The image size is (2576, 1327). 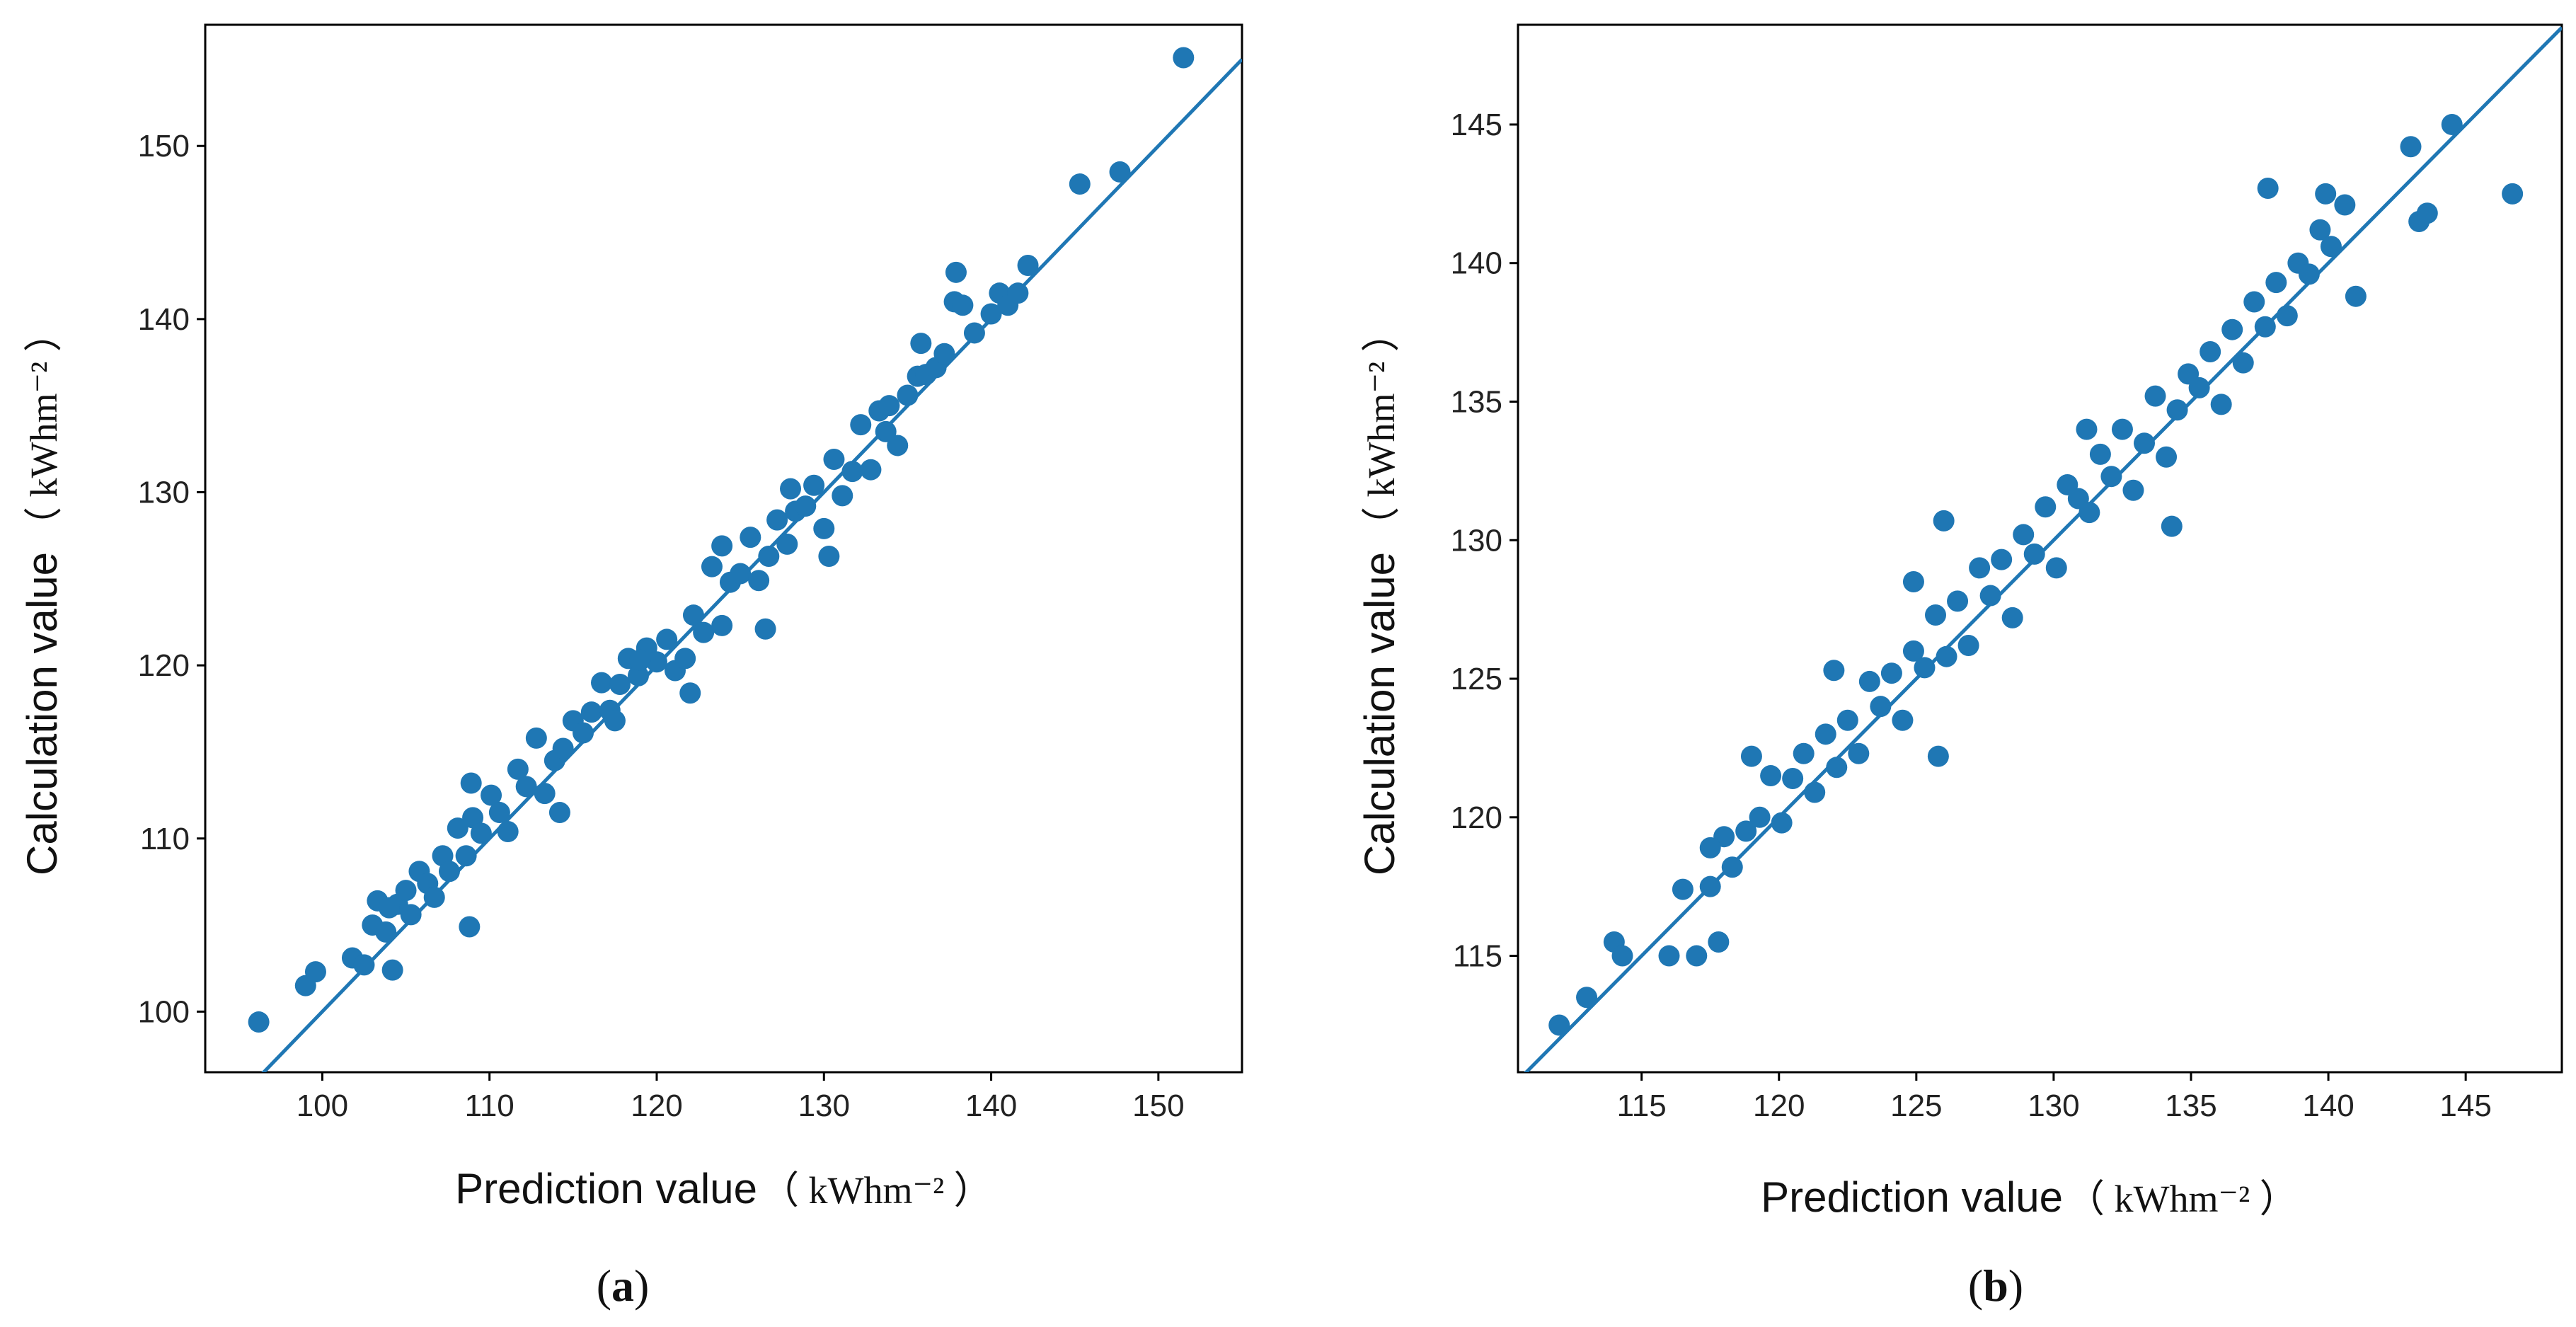 I want to click on y-tick-label: 110, so click(x=165, y=839).